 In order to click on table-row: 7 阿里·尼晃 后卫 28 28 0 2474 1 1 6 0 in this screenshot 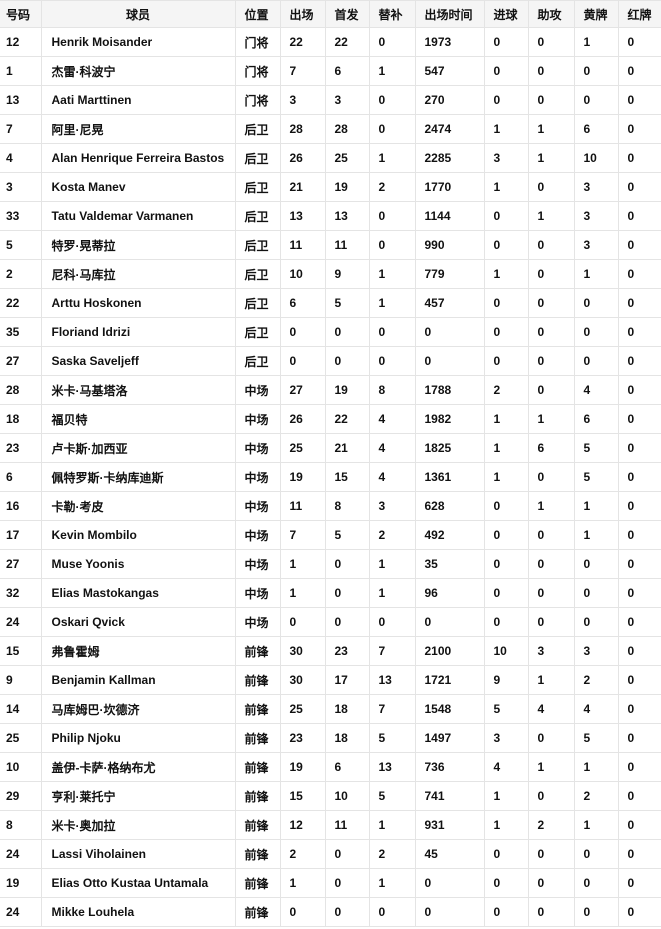, I will do `click(330, 129)`.